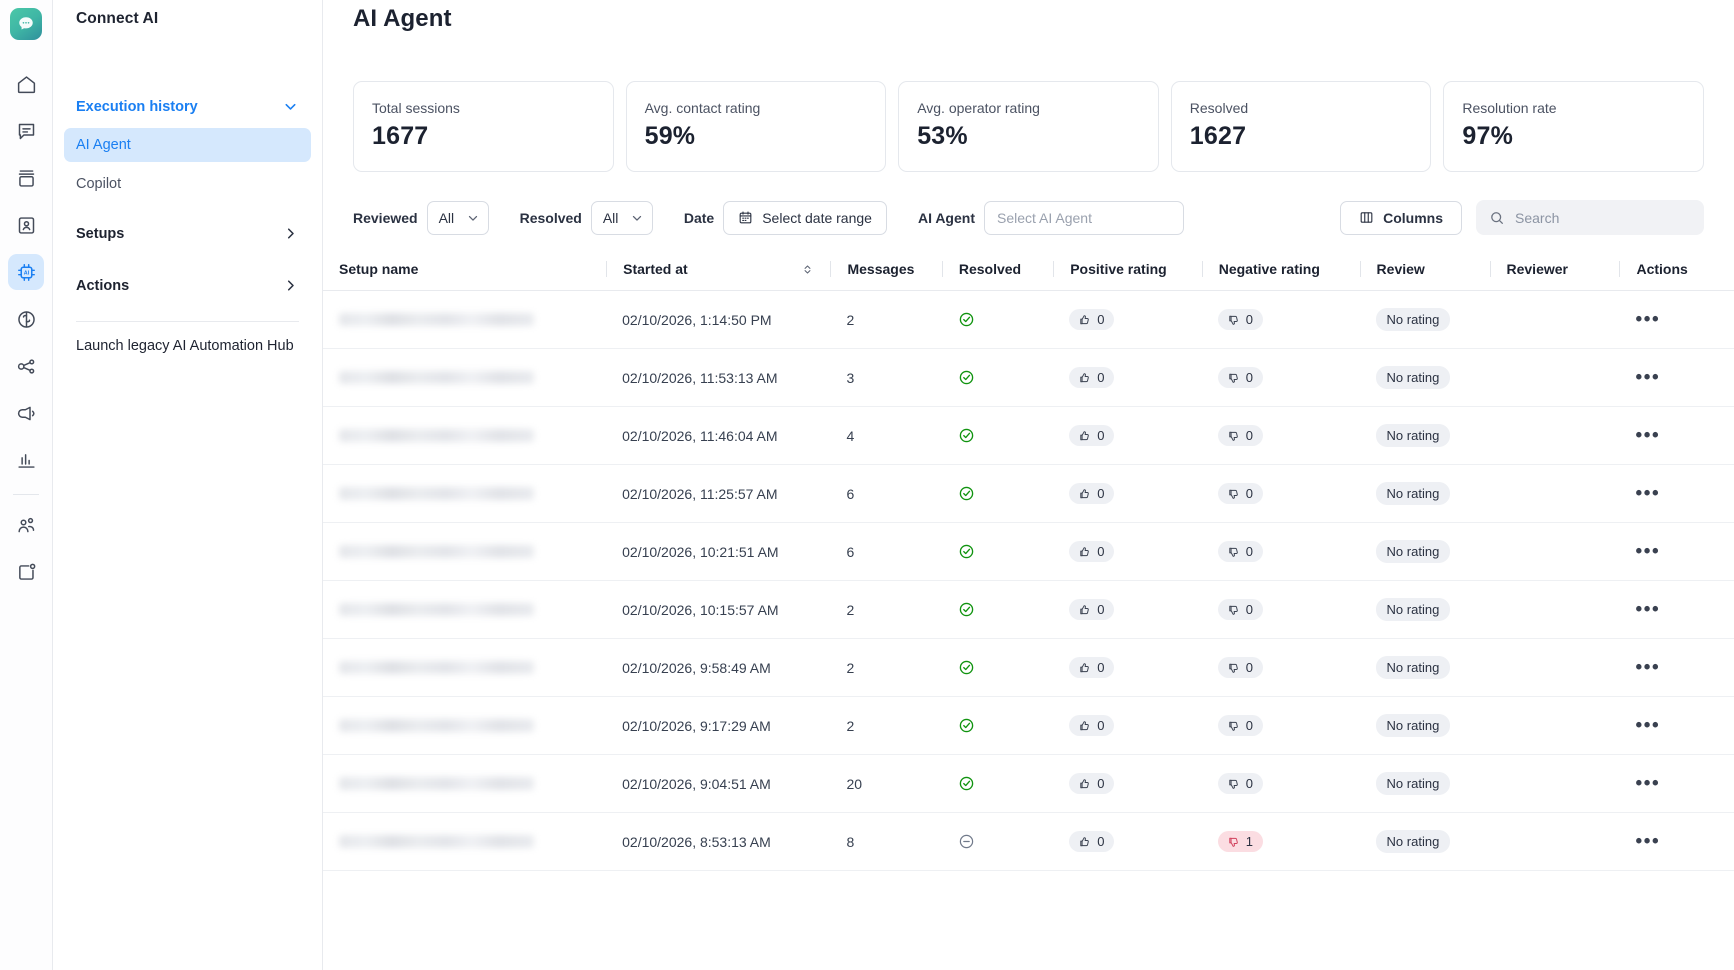  I want to click on sidebar-item-ai-agent: AI Agent, so click(187, 145).